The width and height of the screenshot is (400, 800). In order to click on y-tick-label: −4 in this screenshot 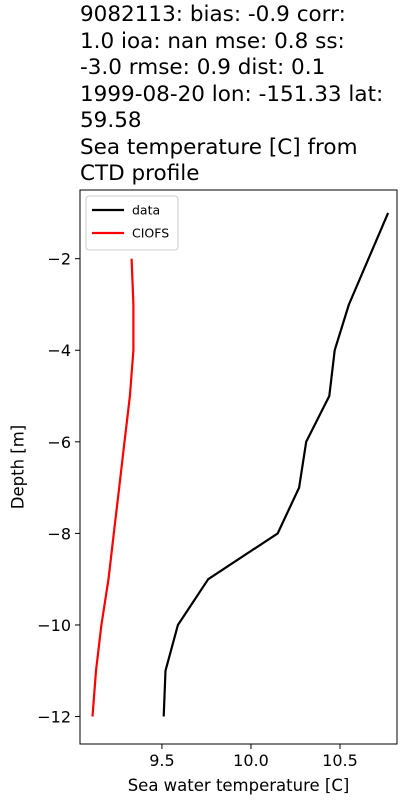, I will do `click(59, 350)`.